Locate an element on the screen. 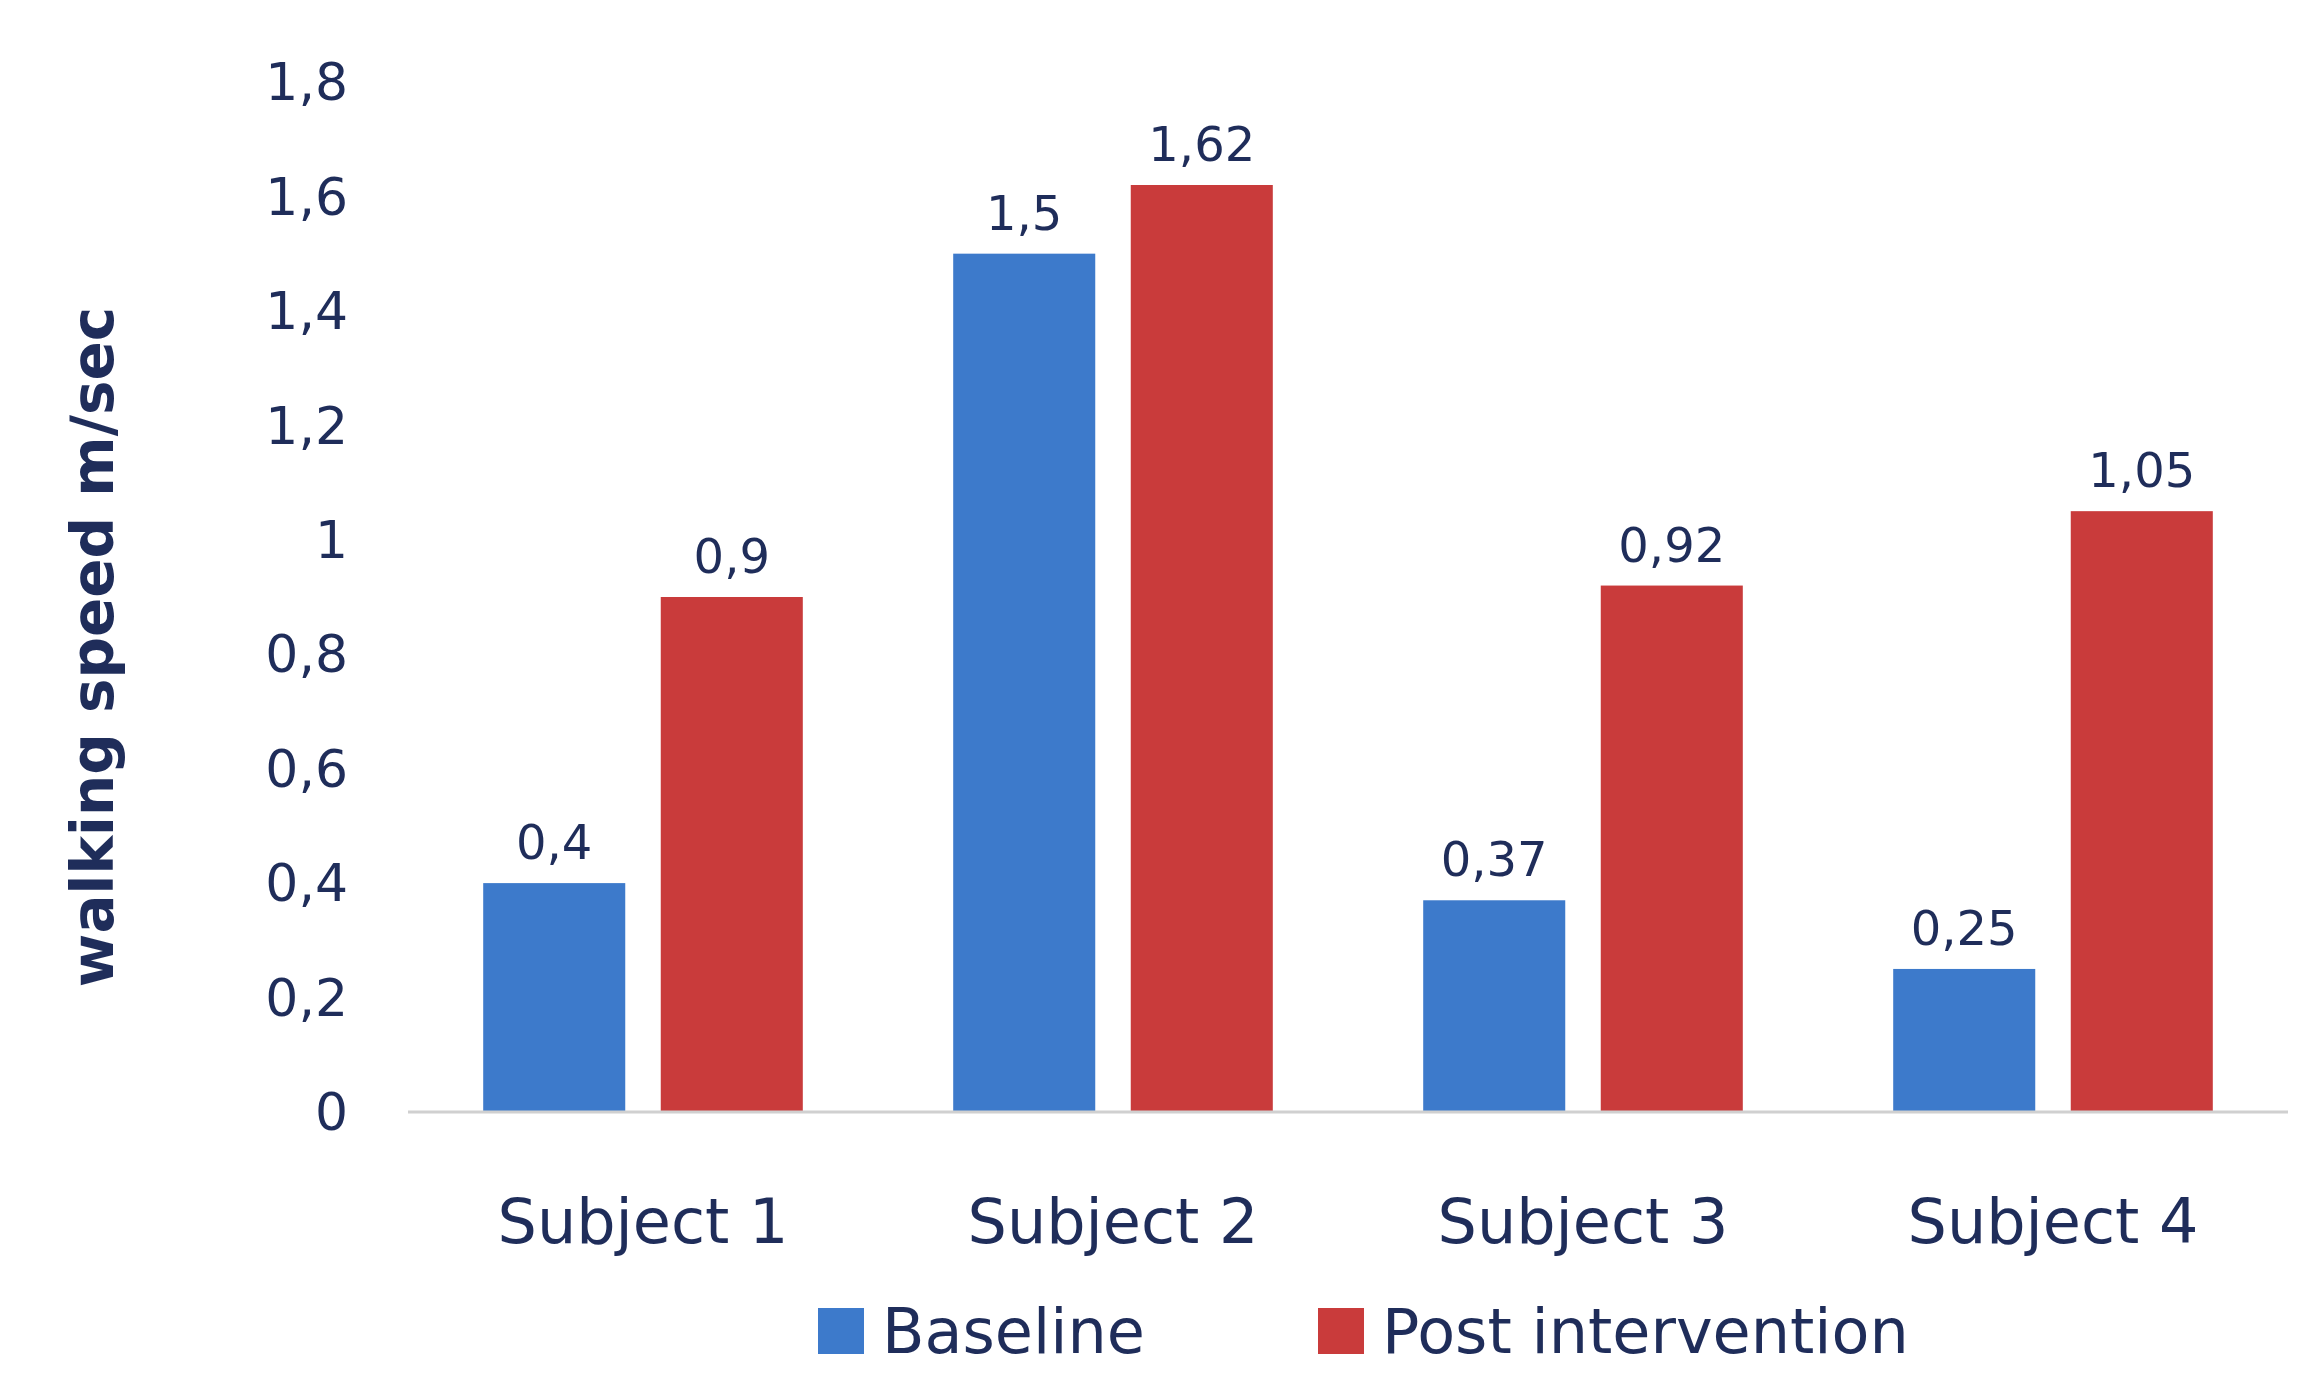 This screenshot has height=1392, width=2317. y-tick-label: 0,4 is located at coordinates (306, 883).